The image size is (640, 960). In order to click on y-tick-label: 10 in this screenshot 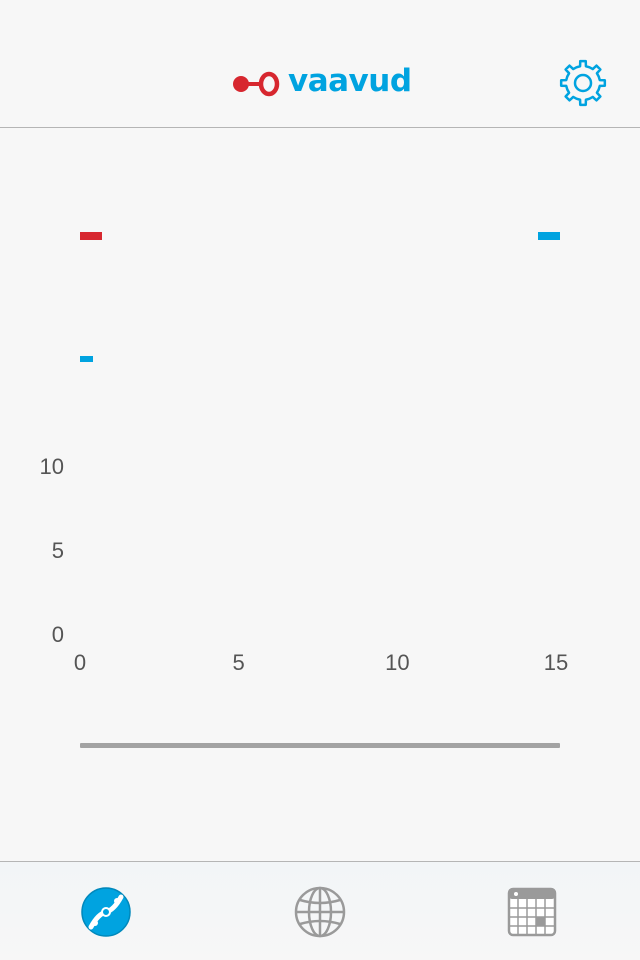, I will do `click(52, 466)`.